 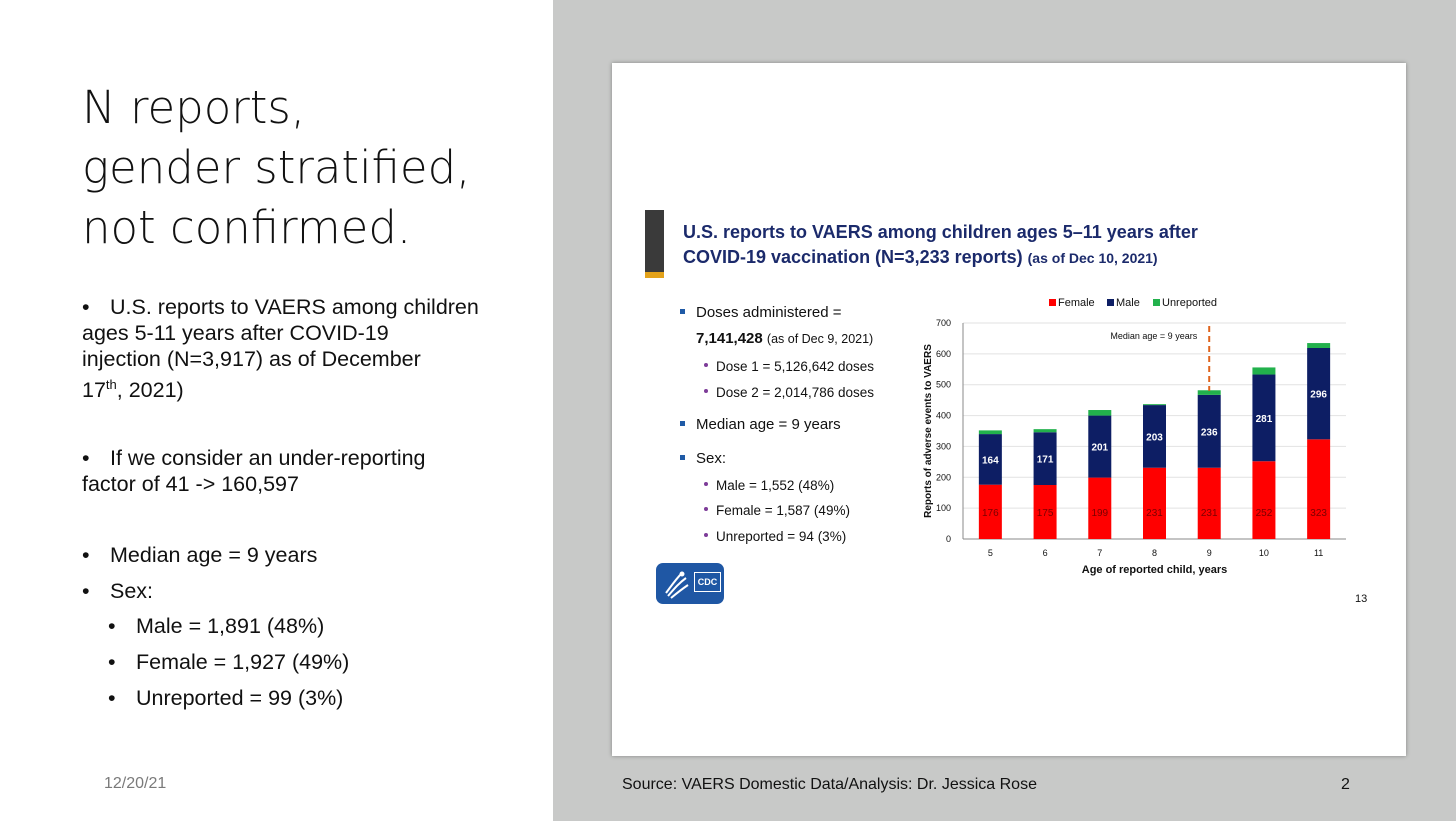 I want to click on y-tick-label: 600, so click(x=943, y=354).